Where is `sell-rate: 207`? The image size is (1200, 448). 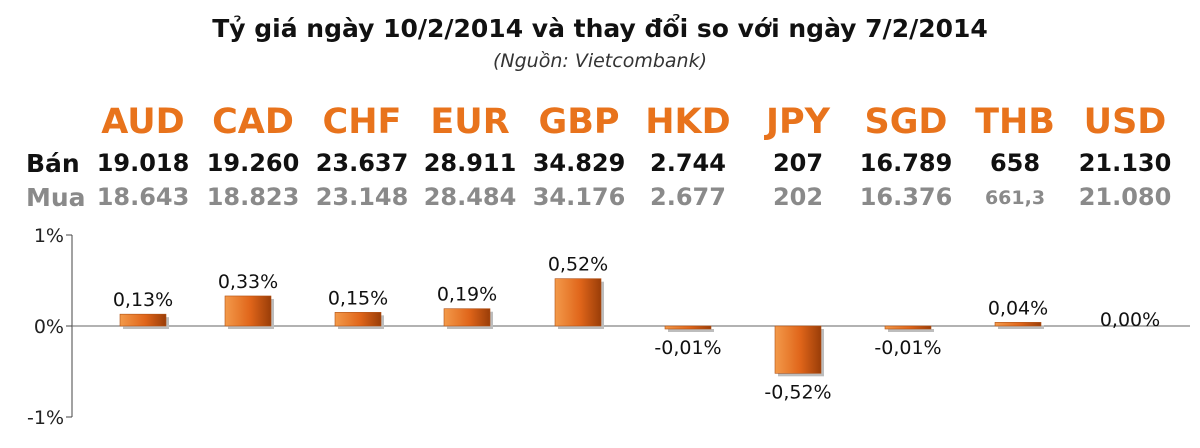
sell-rate: 207 is located at coordinates (798, 163).